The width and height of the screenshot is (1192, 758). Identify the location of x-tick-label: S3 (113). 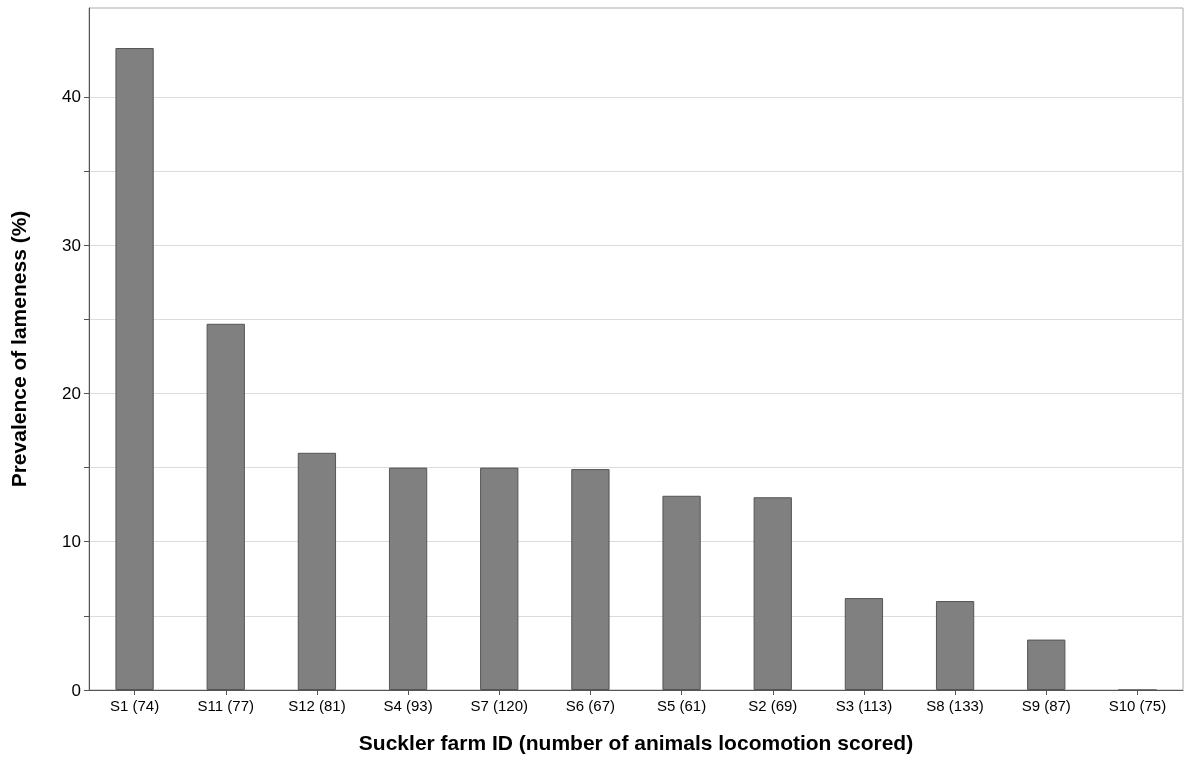
(864, 705).